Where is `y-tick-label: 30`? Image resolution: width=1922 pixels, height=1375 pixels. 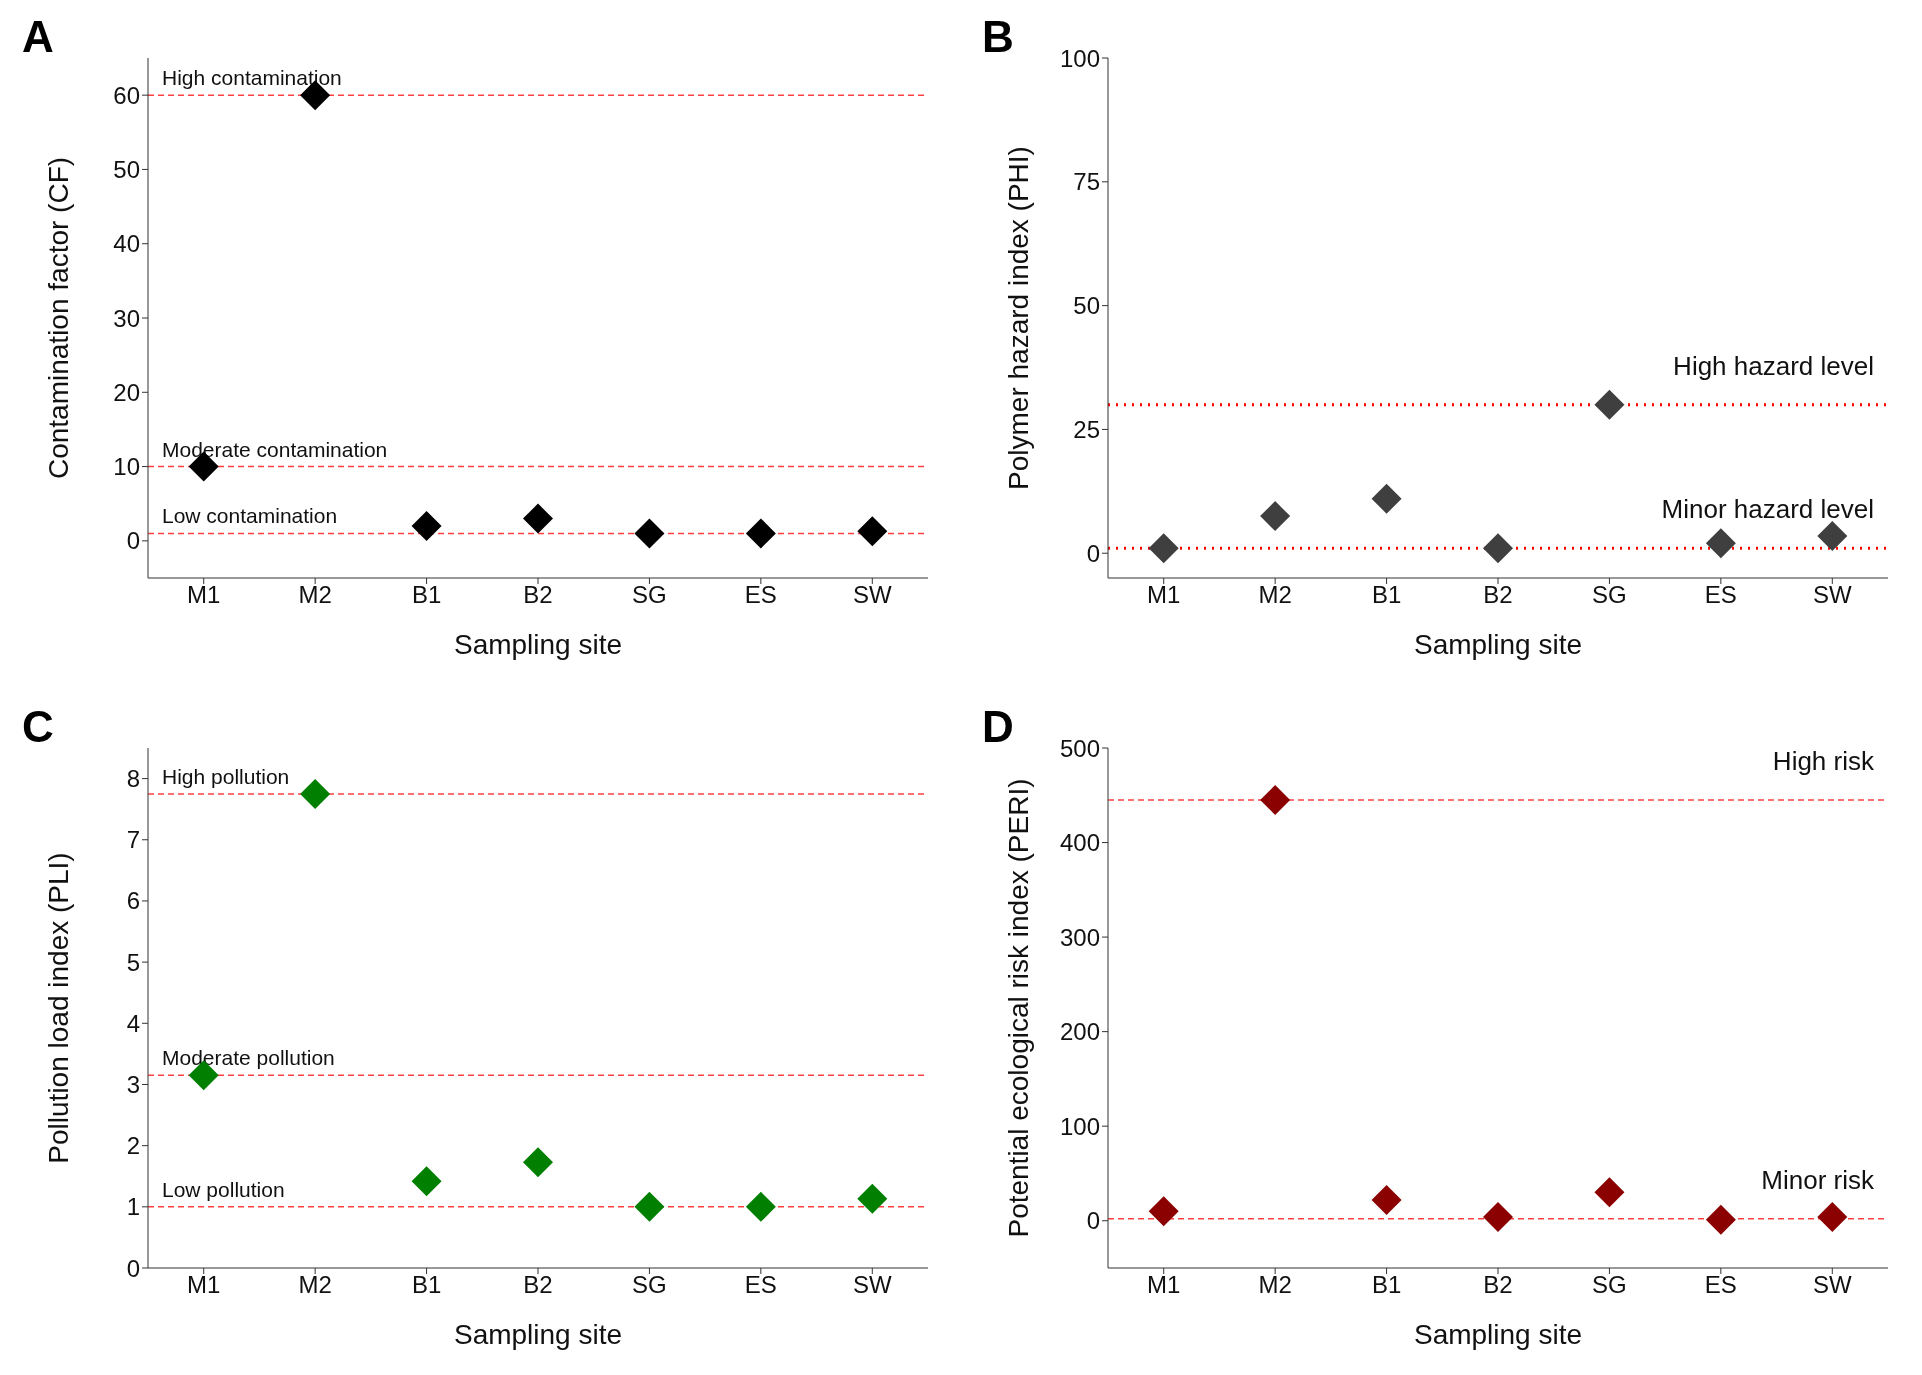 y-tick-label: 30 is located at coordinates (126, 318).